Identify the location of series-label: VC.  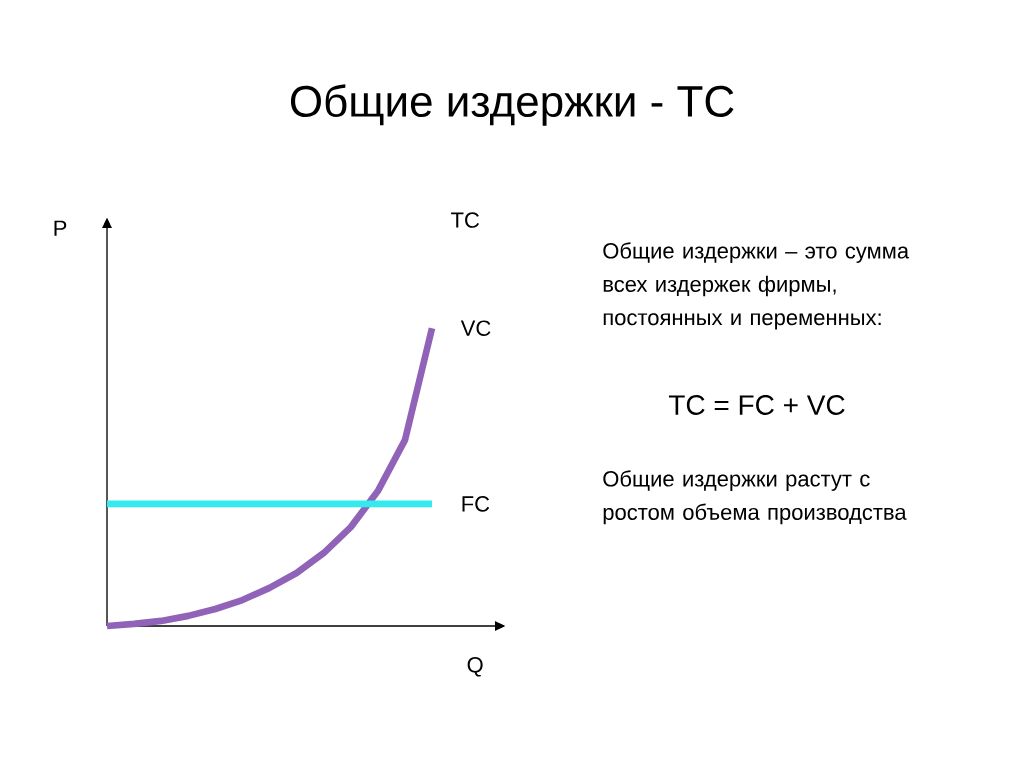
(475, 328).